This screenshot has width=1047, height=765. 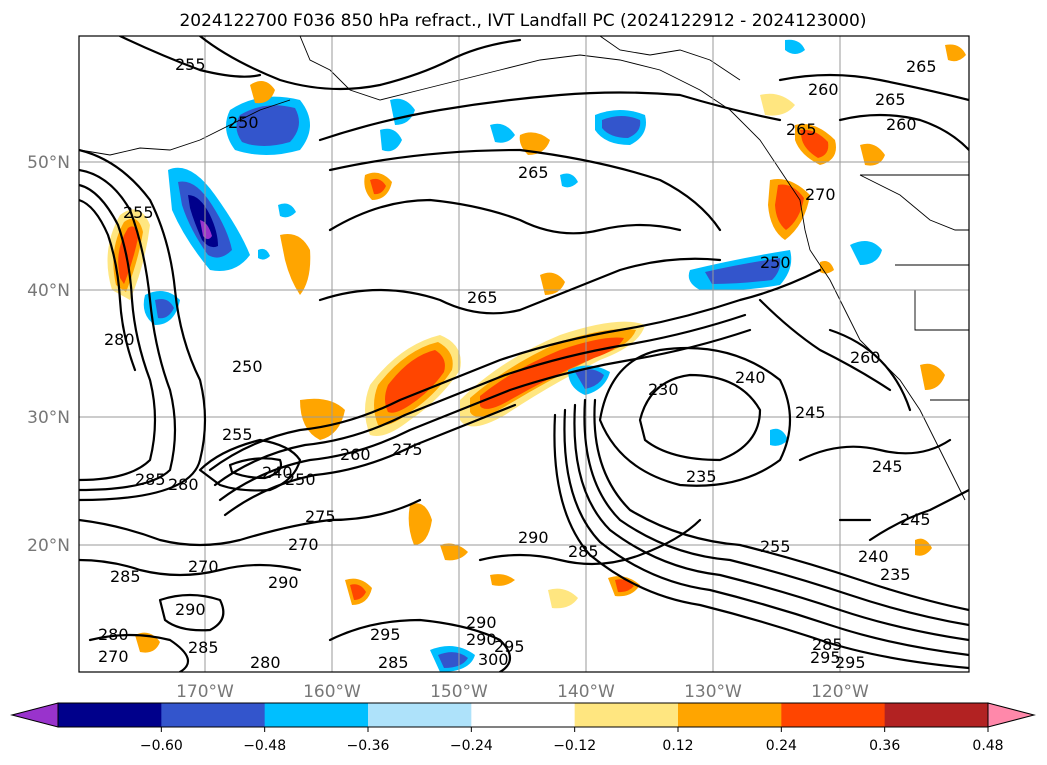 What do you see at coordinates (781, 746) in the screenshot?
I see `colorbar-tick-label: 0.24` at bounding box center [781, 746].